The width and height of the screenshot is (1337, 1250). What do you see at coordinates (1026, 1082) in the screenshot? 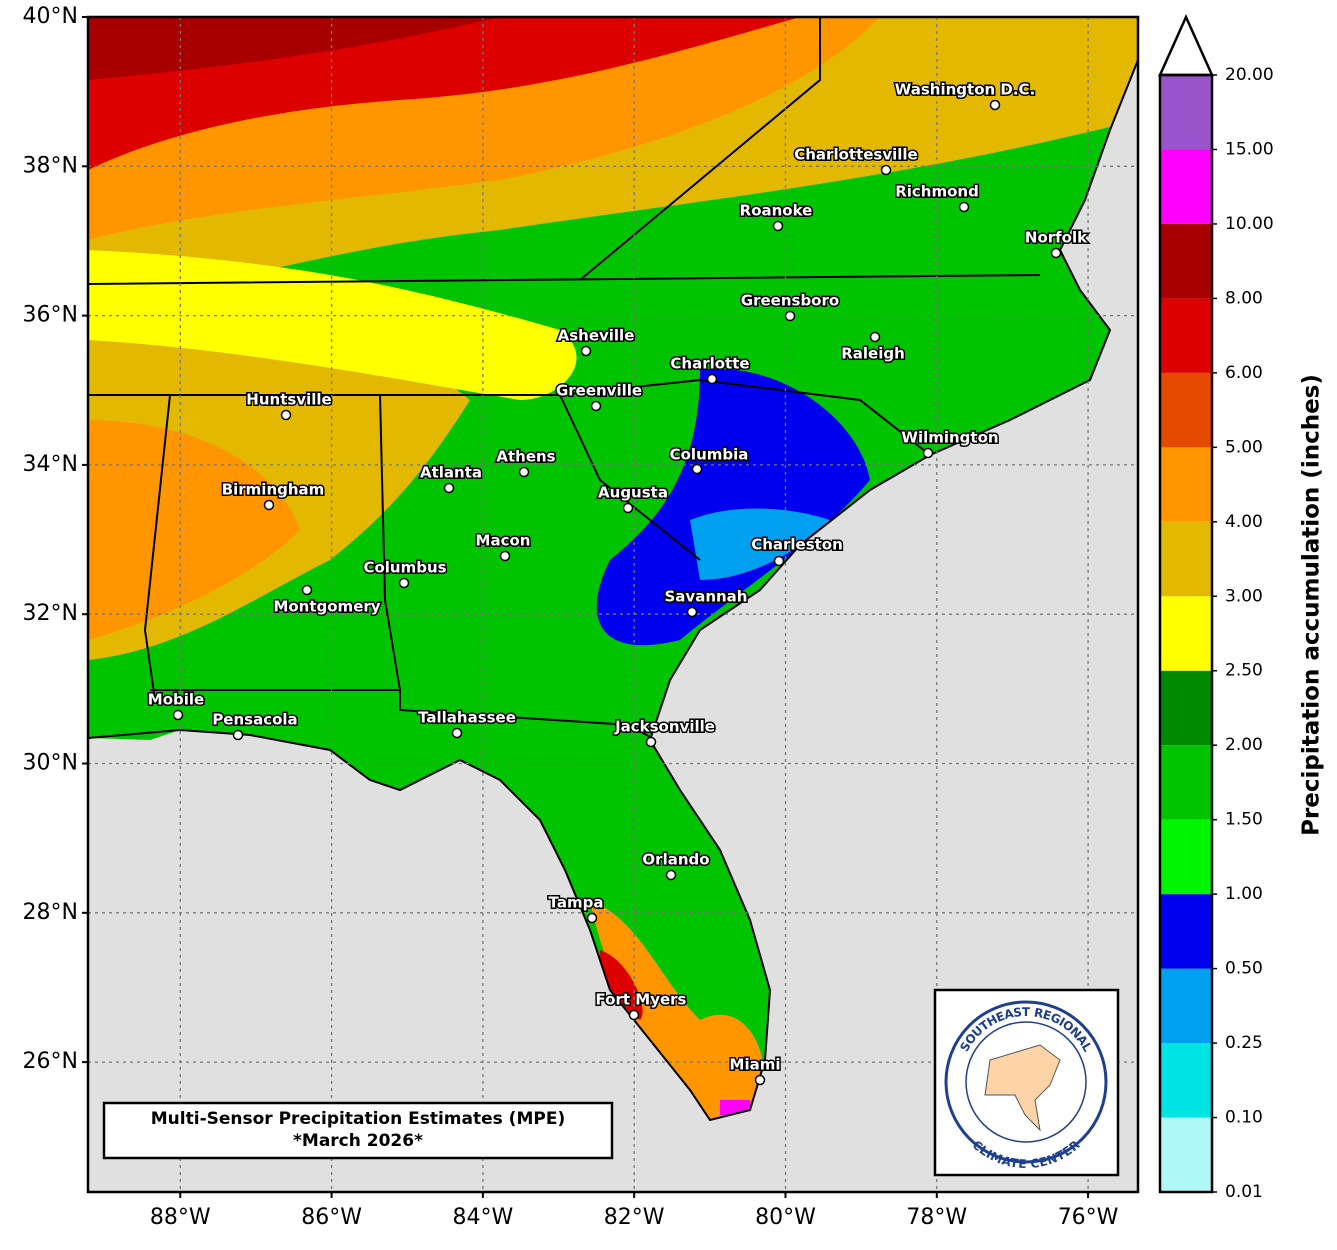
I see `logo: SOUTHEAST REGIONAL CLIMATE CENTER` at bounding box center [1026, 1082].